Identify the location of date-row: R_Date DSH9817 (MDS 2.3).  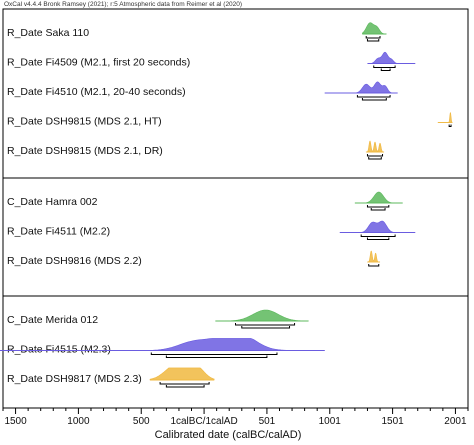
(111, 377).